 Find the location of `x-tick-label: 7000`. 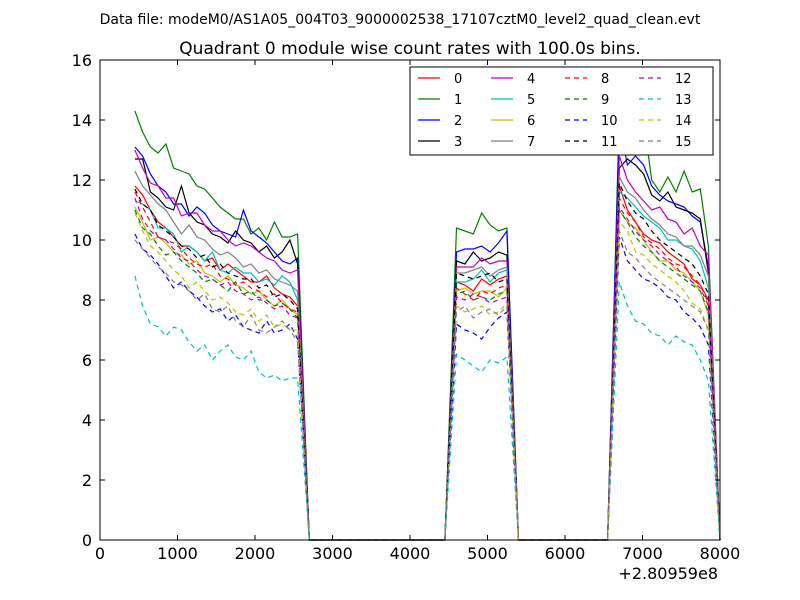

x-tick-label: 7000 is located at coordinates (642, 553).